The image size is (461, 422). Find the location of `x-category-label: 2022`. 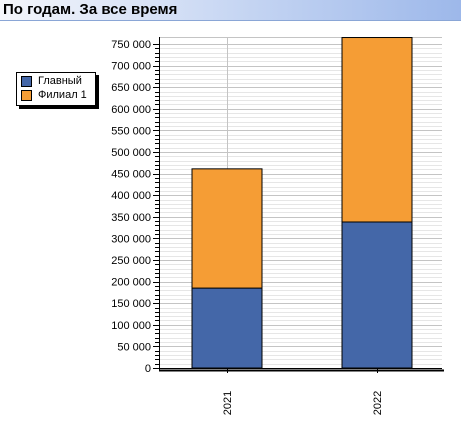

x-category-label: 2022 is located at coordinates (378, 403).